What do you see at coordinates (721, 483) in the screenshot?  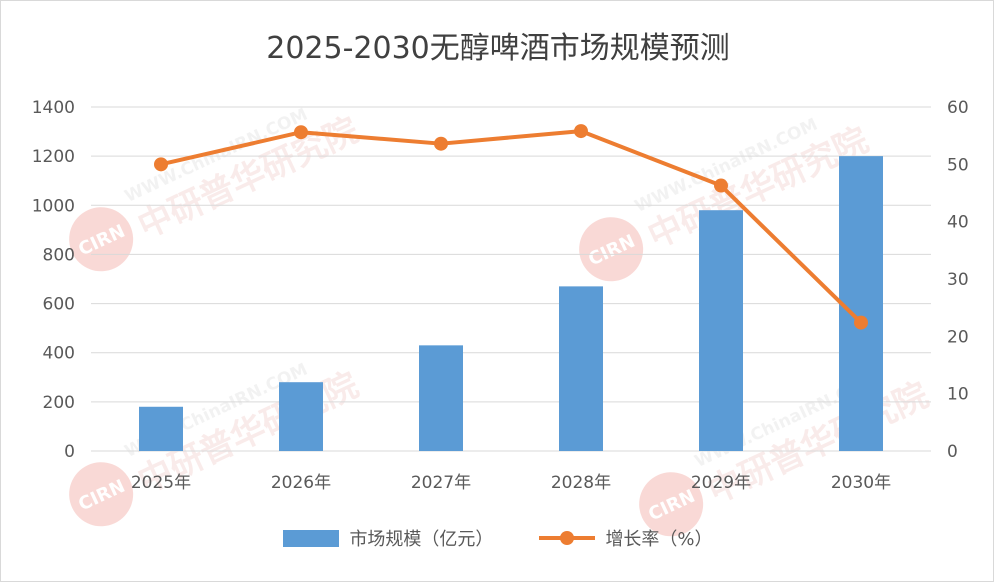 I see `x-tick-label: 2029年` at bounding box center [721, 483].